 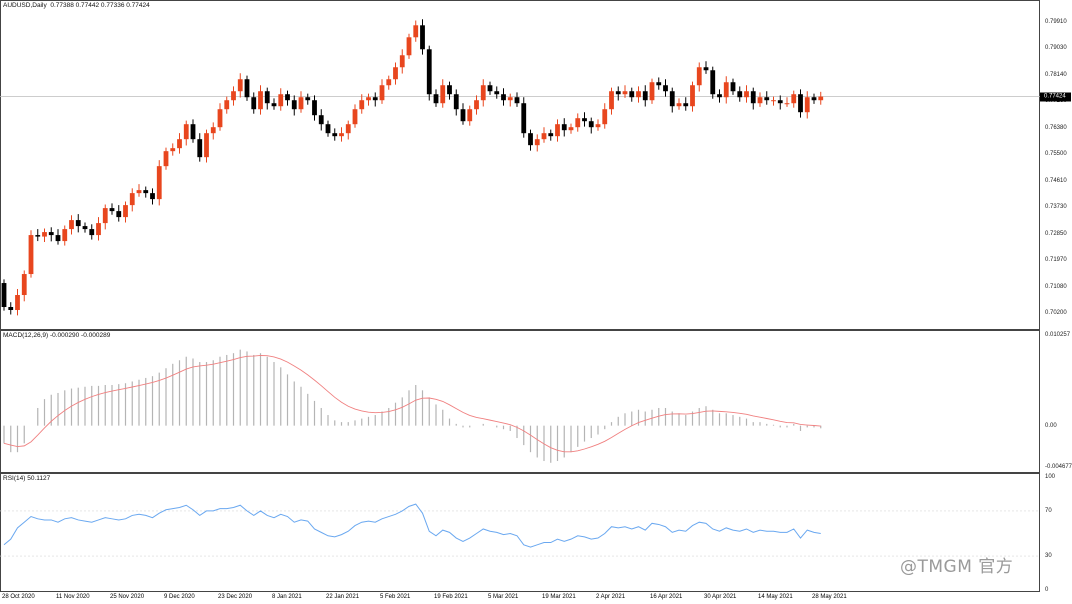 What do you see at coordinates (1056, 101) in the screenshot?
I see `price-tick-label: 0.77260` at bounding box center [1056, 101].